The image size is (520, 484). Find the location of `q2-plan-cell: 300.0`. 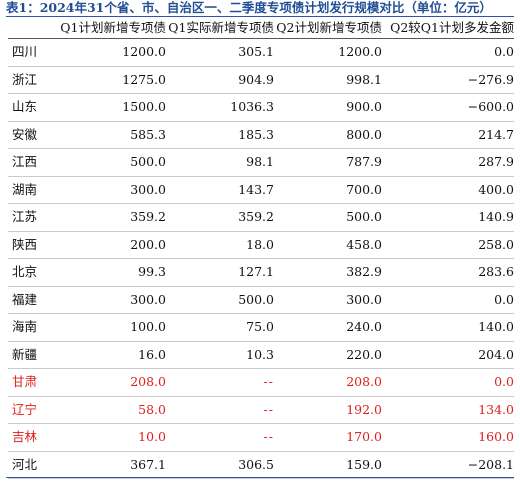

q2-plan-cell: 300.0 is located at coordinates (364, 299).